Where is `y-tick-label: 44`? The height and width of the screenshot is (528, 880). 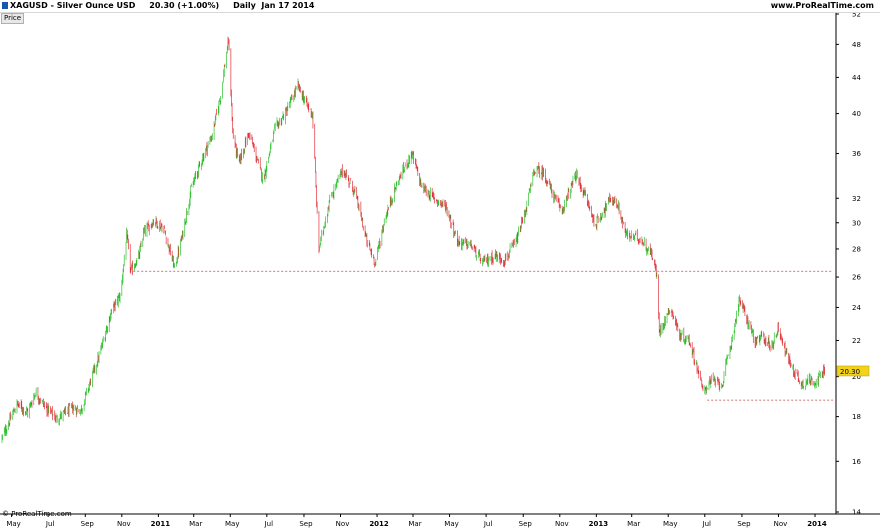
y-tick-label: 44 is located at coordinates (856, 78).